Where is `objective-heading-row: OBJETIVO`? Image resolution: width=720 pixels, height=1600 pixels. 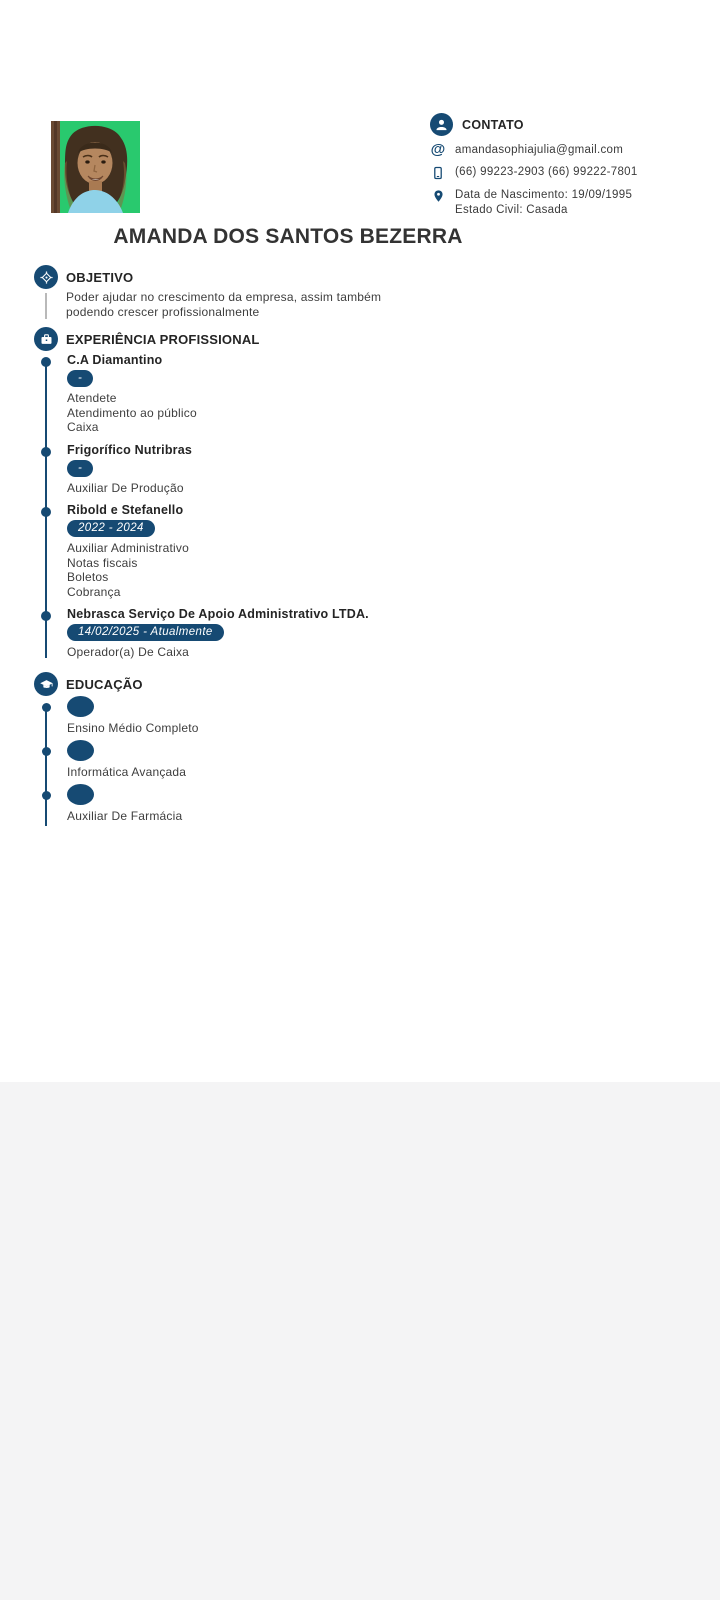
objective-heading-row: OBJETIVO is located at coordinates (83, 277).